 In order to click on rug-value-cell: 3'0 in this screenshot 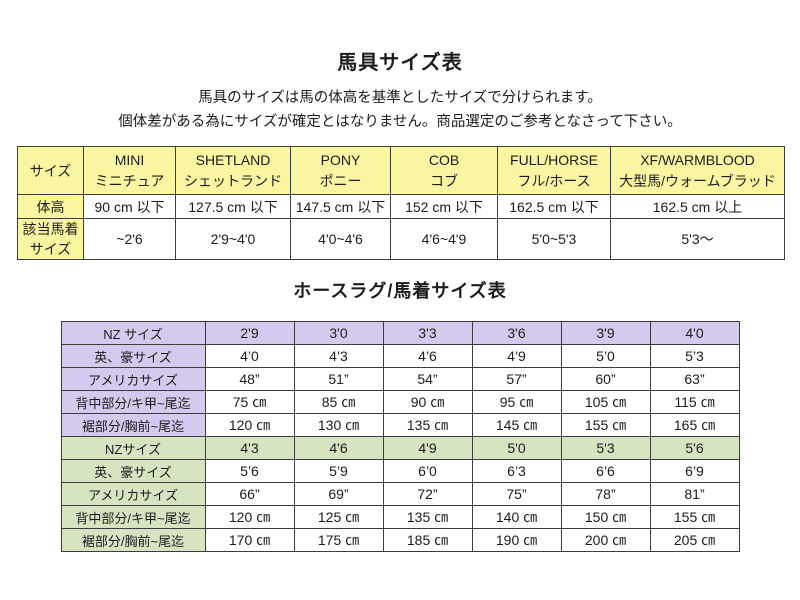, I will do `click(338, 333)`.